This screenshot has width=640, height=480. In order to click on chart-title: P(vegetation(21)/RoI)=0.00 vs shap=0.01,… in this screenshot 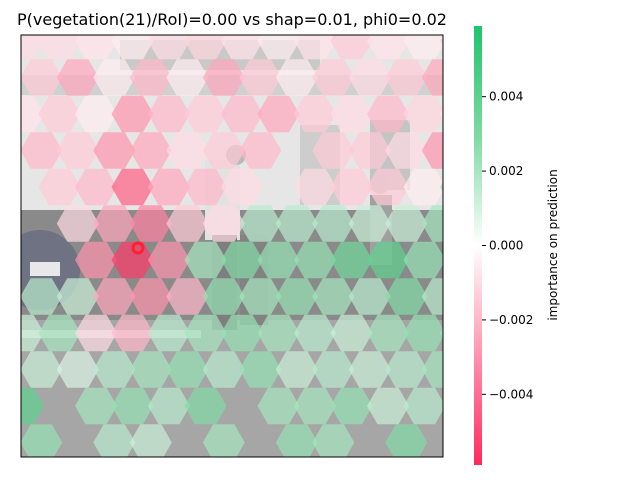, I will do `click(232, 19)`.